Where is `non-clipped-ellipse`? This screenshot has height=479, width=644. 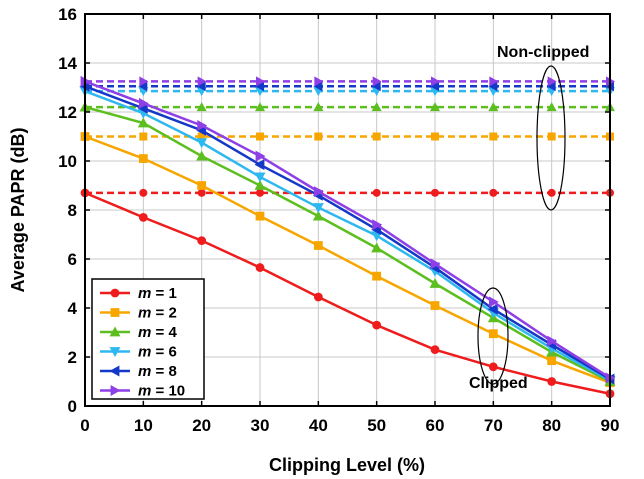
non-clipped-ellipse is located at coordinates (551, 138).